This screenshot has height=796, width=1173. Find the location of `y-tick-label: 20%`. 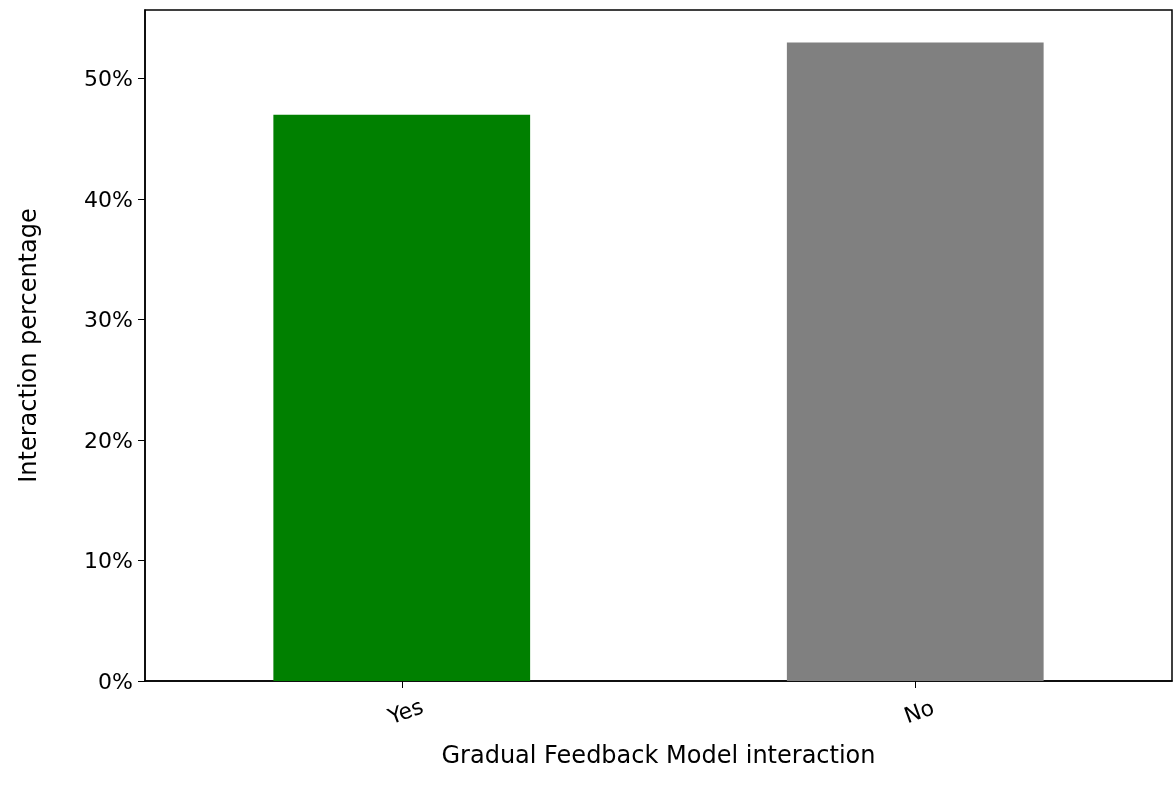

y-tick-label: 20% is located at coordinates (108, 440).